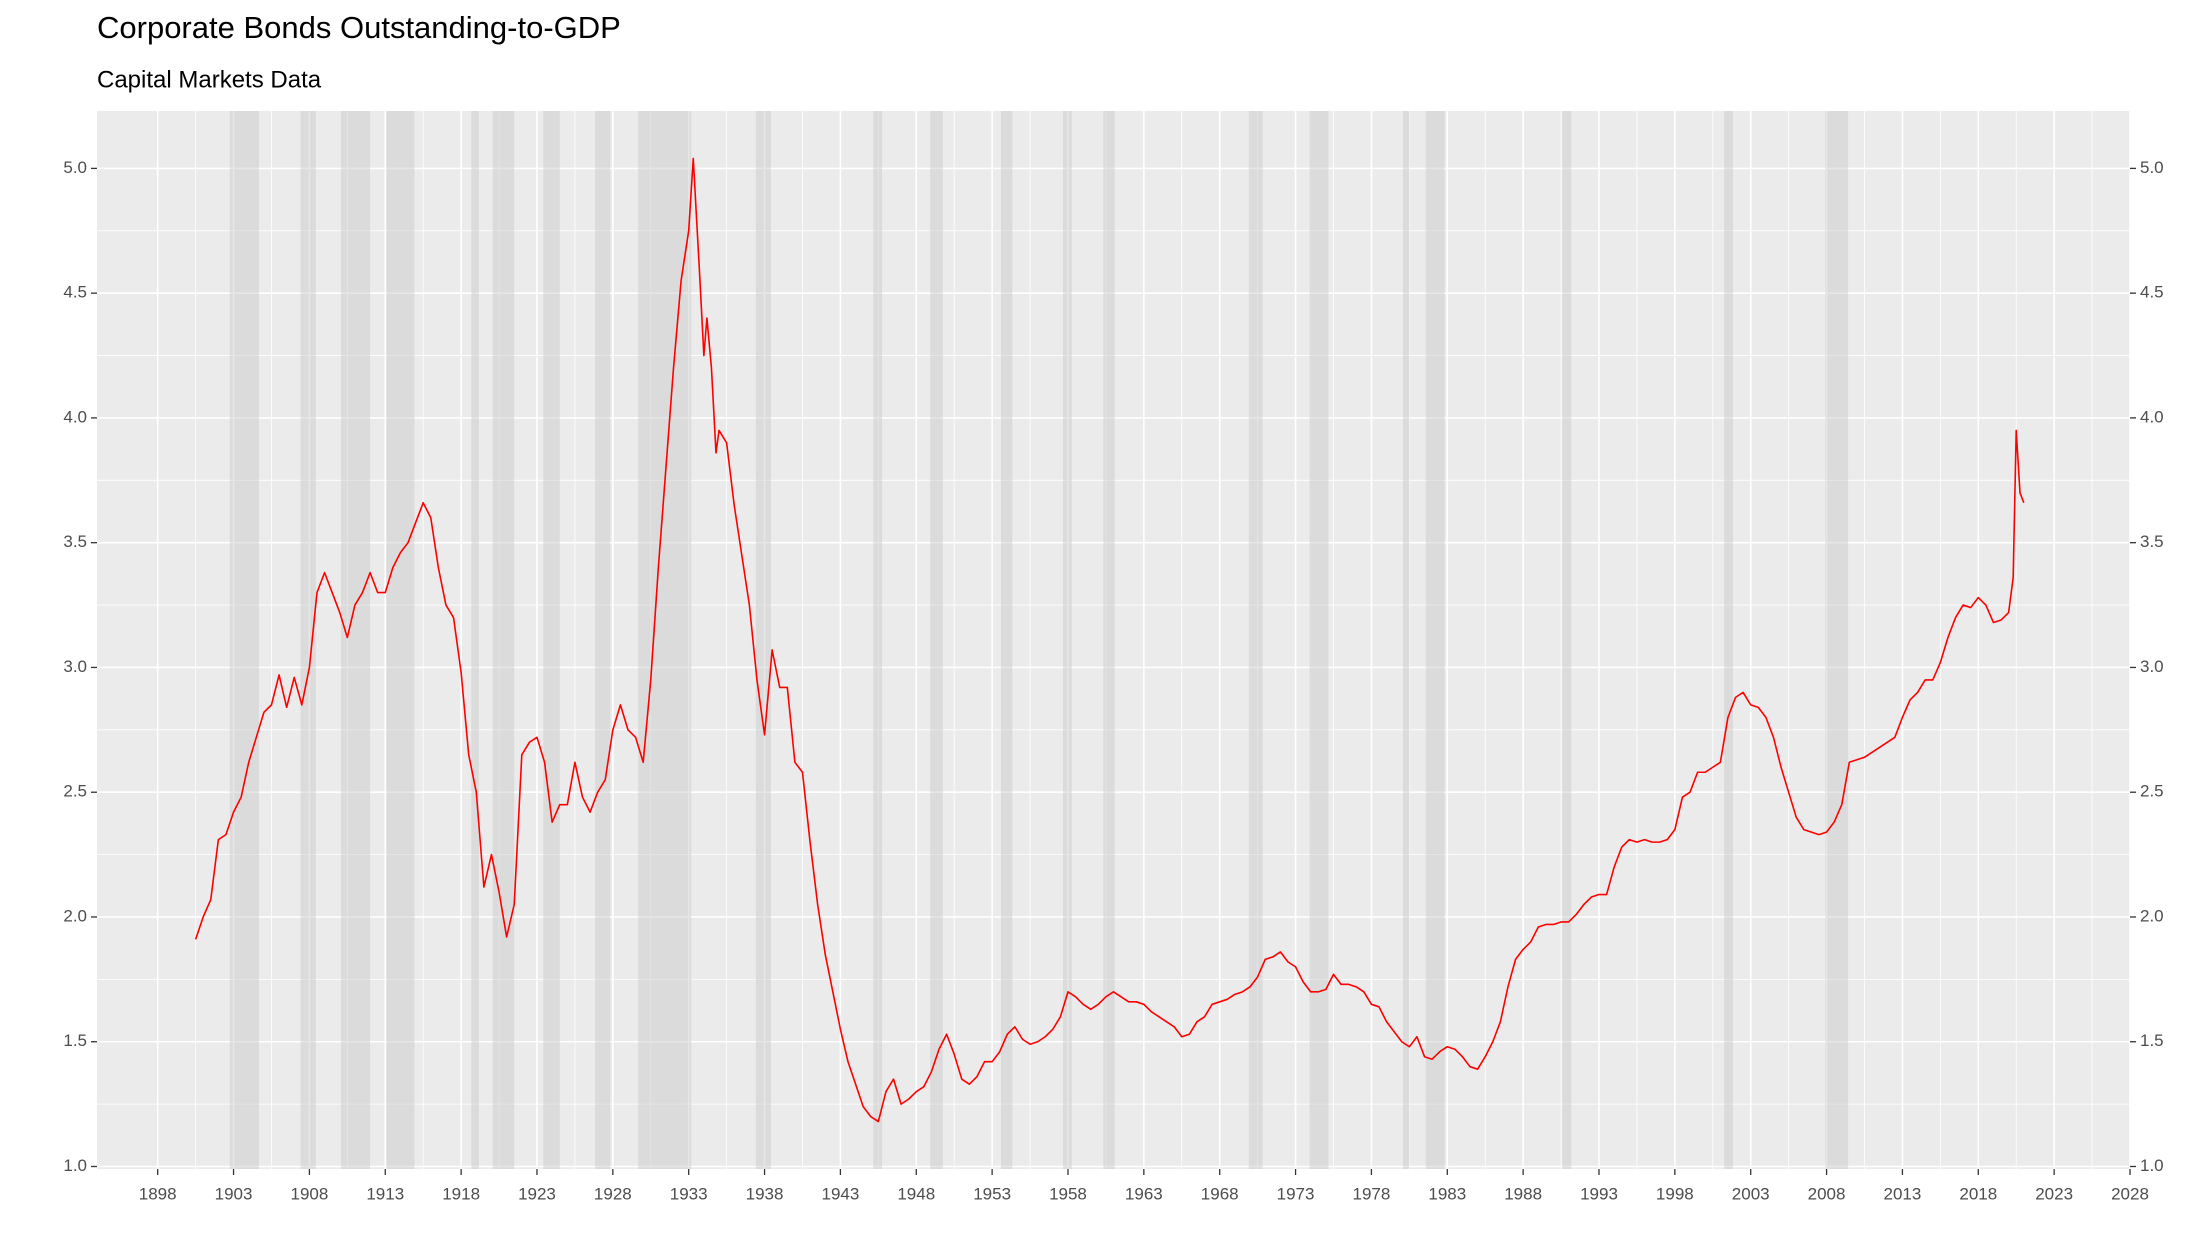 This screenshot has height=1248, width=2208. What do you see at coordinates (75, 292) in the screenshot?
I see `y-tick-label: 4.5` at bounding box center [75, 292].